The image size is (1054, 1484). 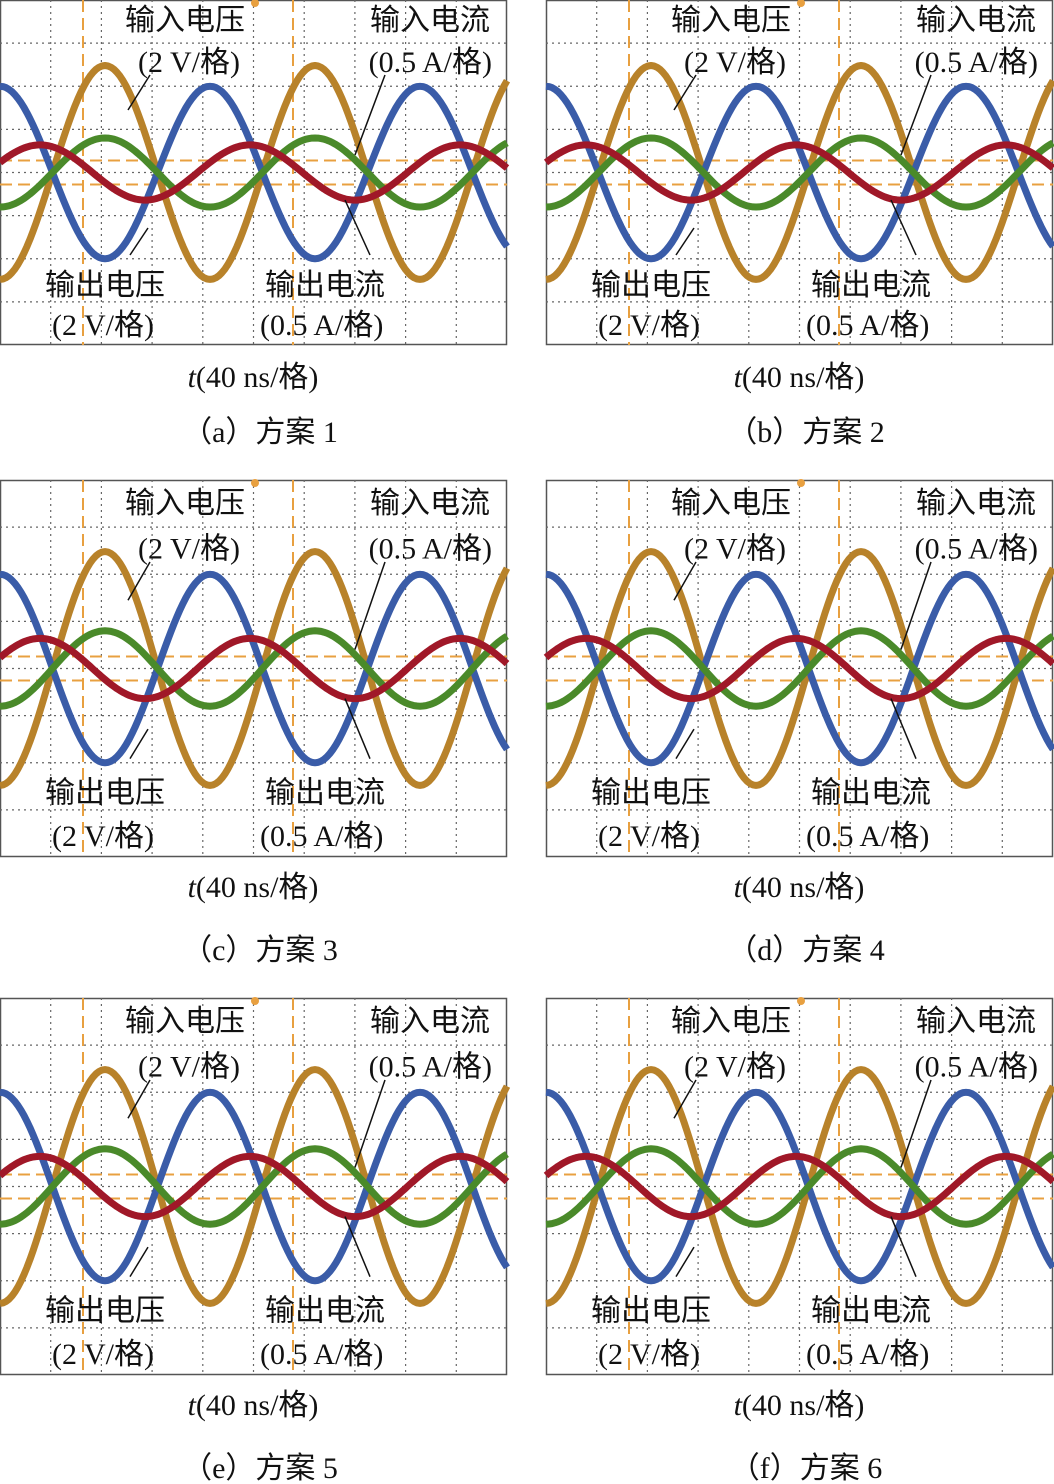 I want to click on panel-caption: （c）方案 3, so click(x=260, y=950).